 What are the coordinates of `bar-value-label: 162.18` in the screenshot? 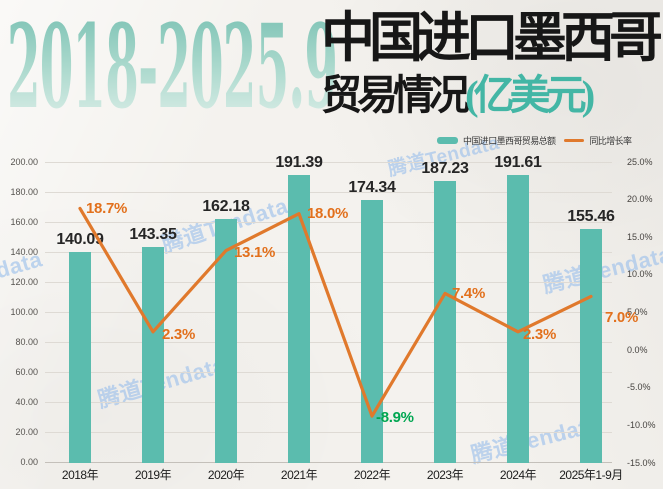 It's located at (226, 206).